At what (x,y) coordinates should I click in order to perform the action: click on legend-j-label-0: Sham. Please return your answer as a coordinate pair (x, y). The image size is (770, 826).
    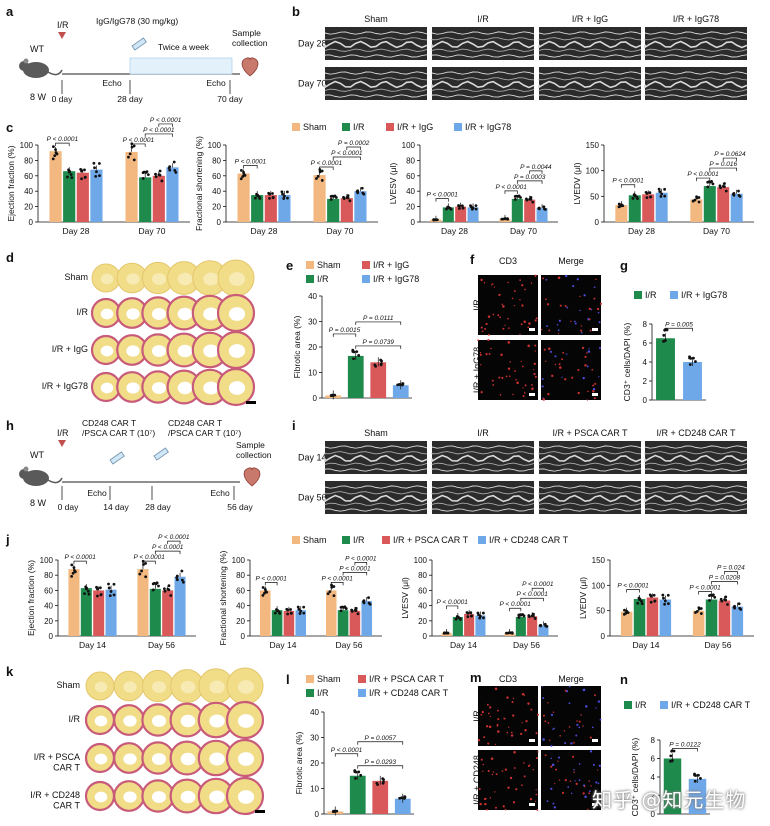
    Looking at the image, I should click on (315, 540).